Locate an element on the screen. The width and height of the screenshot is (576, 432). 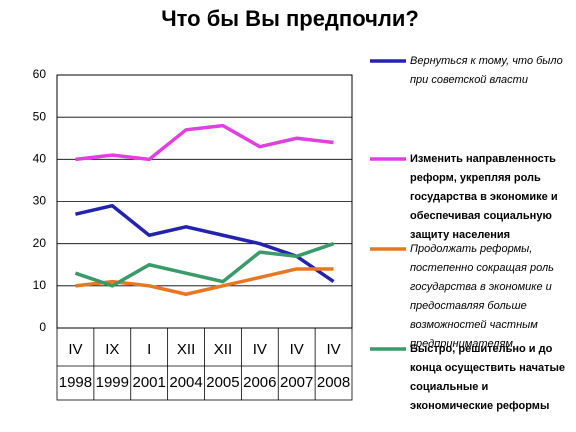
y-tick-label: 10 is located at coordinates (40, 285).